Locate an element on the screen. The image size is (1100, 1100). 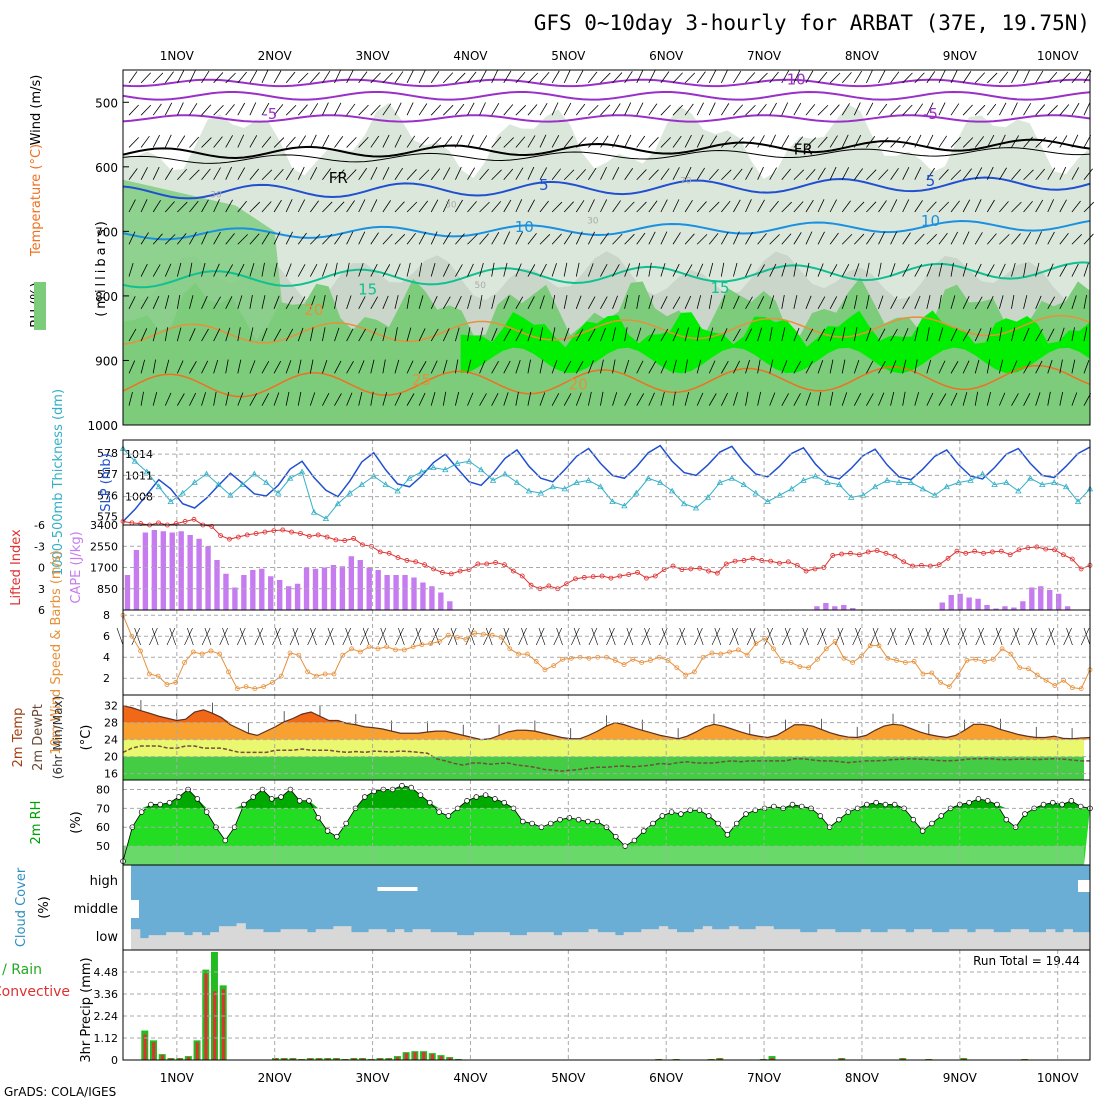
rh-tick-label: 50 is located at coordinates (103, 846).